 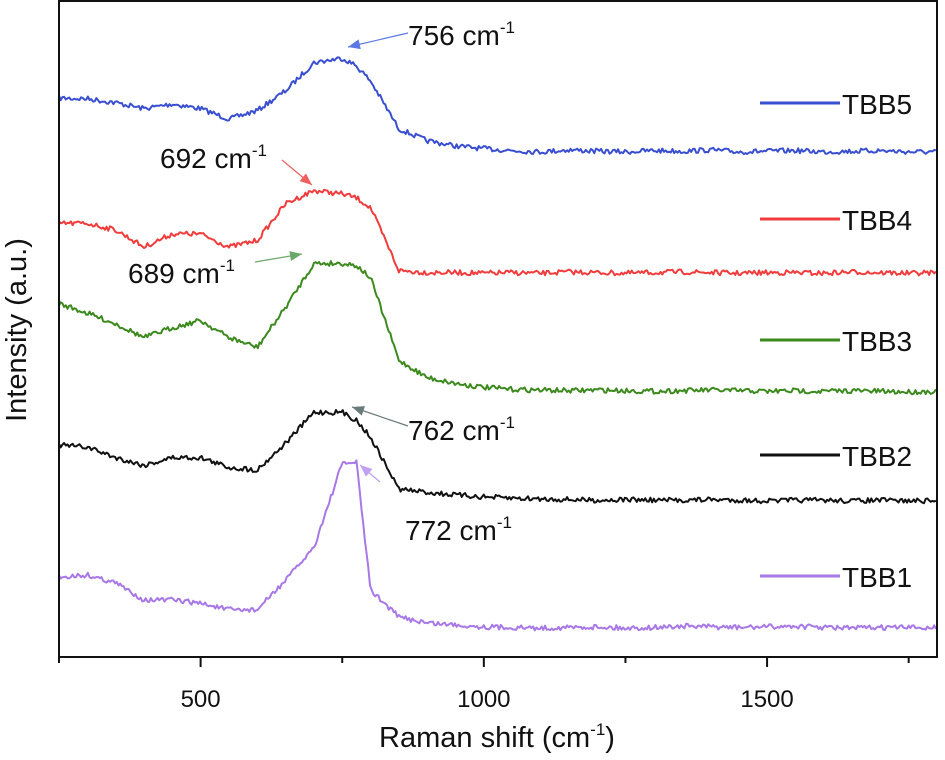 I want to click on peak-annotation-tbb1: 772 cm-1, so click(x=435, y=505).